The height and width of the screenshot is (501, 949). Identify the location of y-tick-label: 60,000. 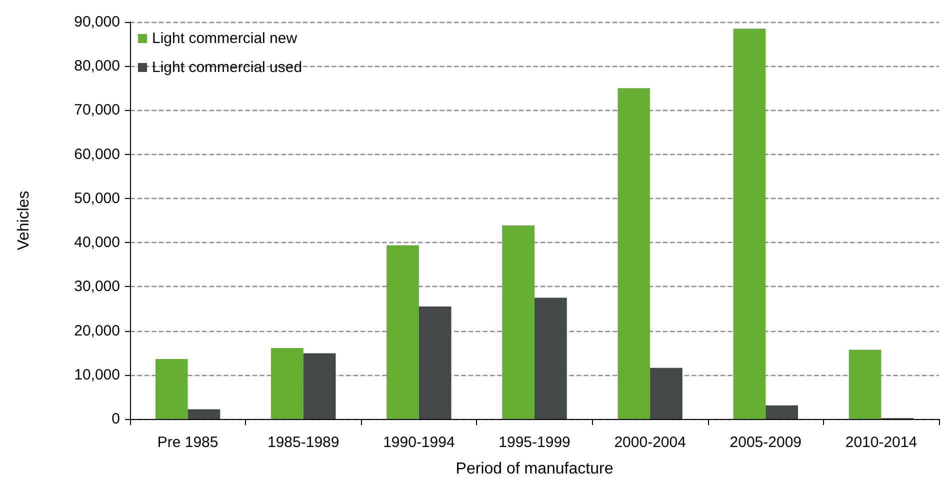
(97, 154).